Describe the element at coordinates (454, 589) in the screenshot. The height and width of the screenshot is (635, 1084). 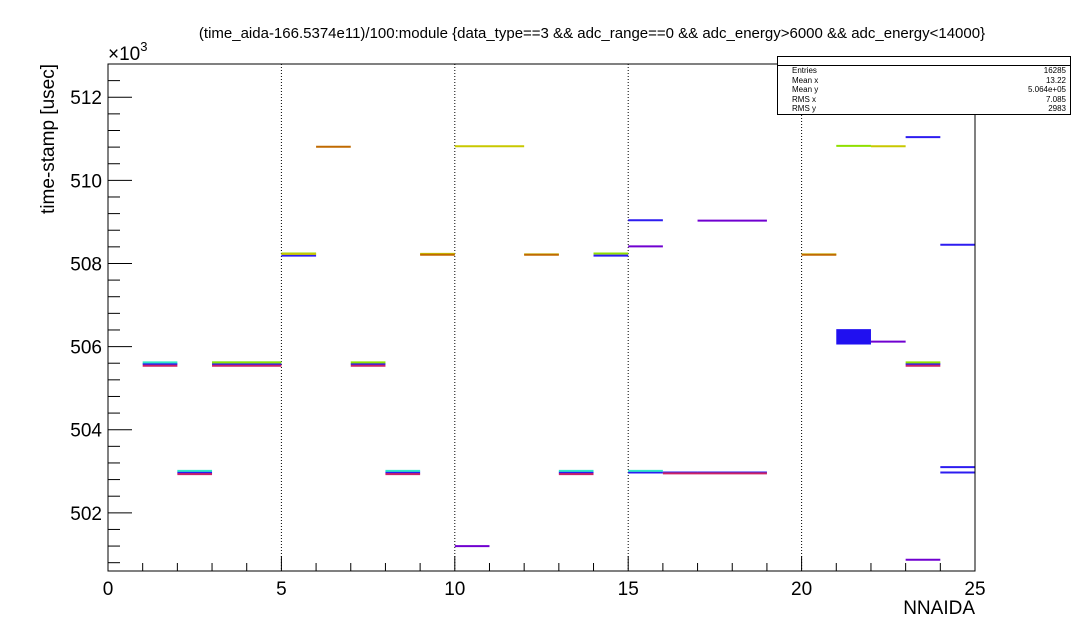
I see `x-tick-label: 10` at that location.